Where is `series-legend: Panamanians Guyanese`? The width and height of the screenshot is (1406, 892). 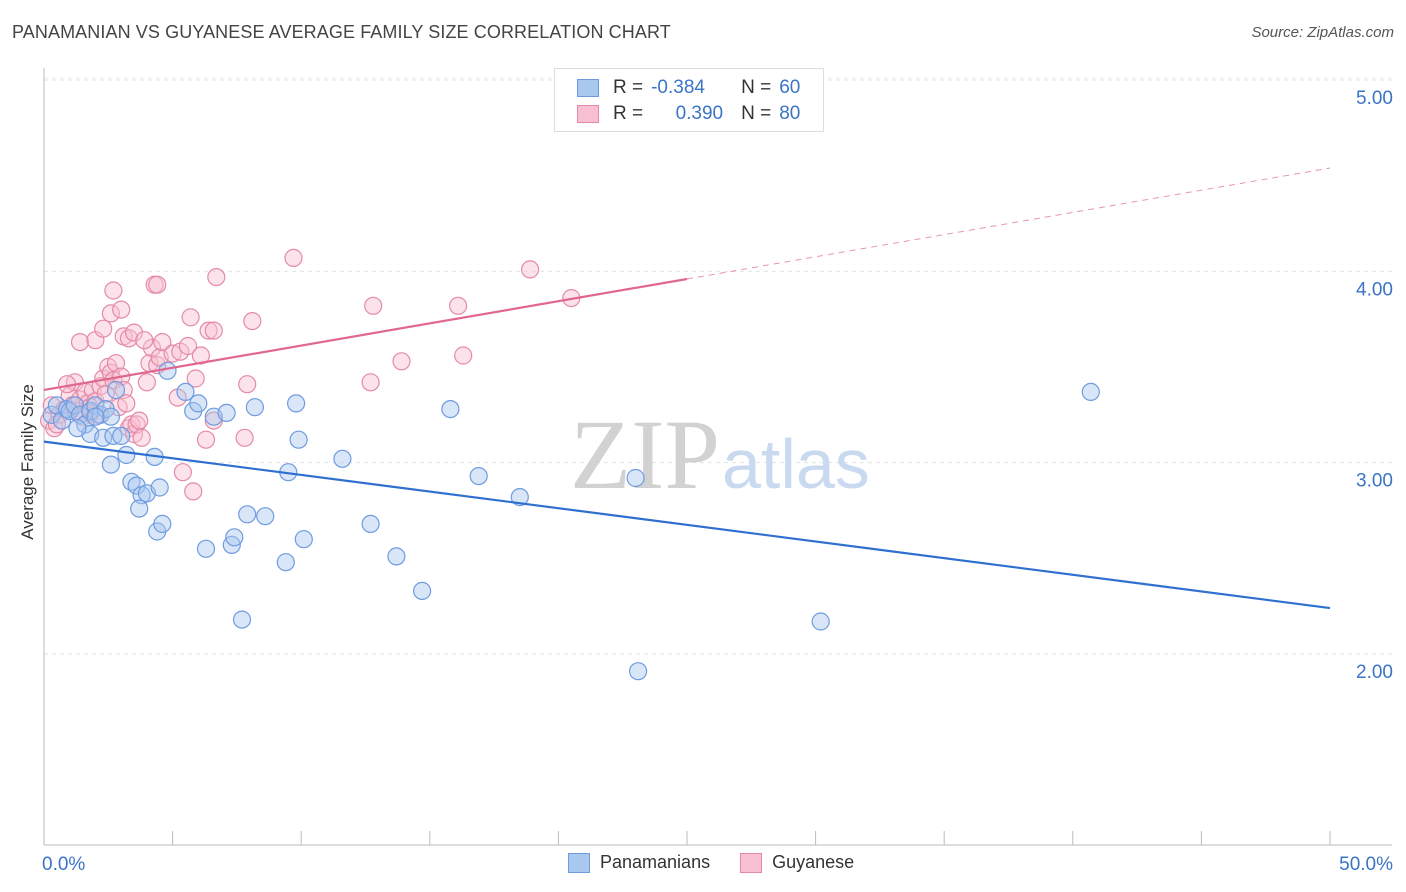 series-legend: Panamanians Guyanese is located at coordinates (726, 862).